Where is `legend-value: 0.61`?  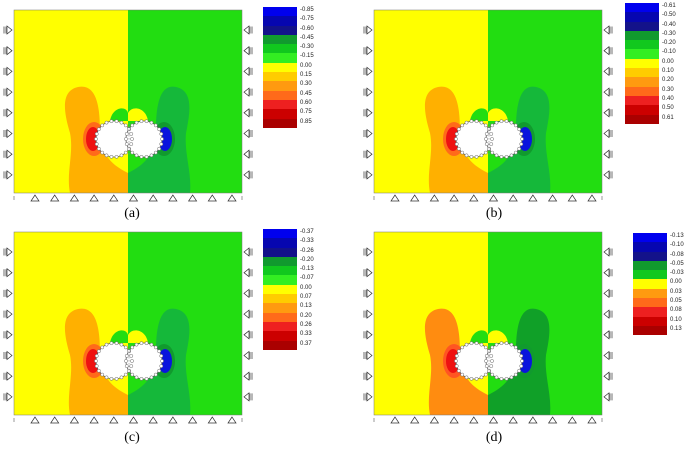
legend-value: 0.61 is located at coordinates (668, 117).